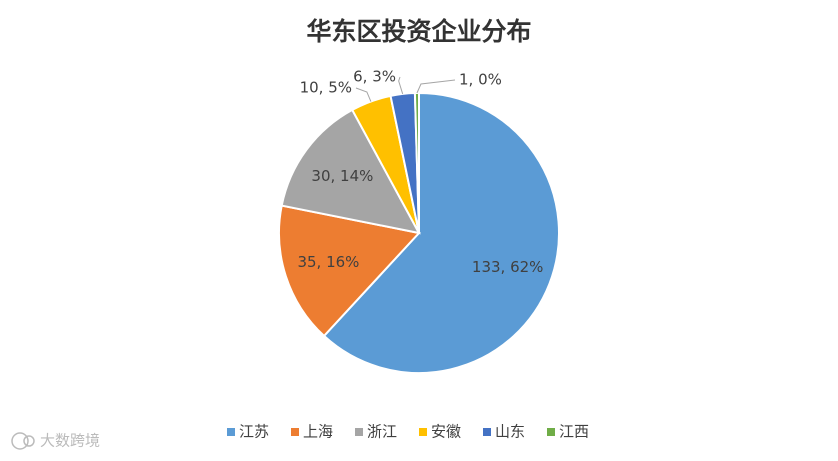 This screenshot has height=461, width=838. What do you see at coordinates (574, 432) in the screenshot?
I see `legend-label: 江西` at bounding box center [574, 432].